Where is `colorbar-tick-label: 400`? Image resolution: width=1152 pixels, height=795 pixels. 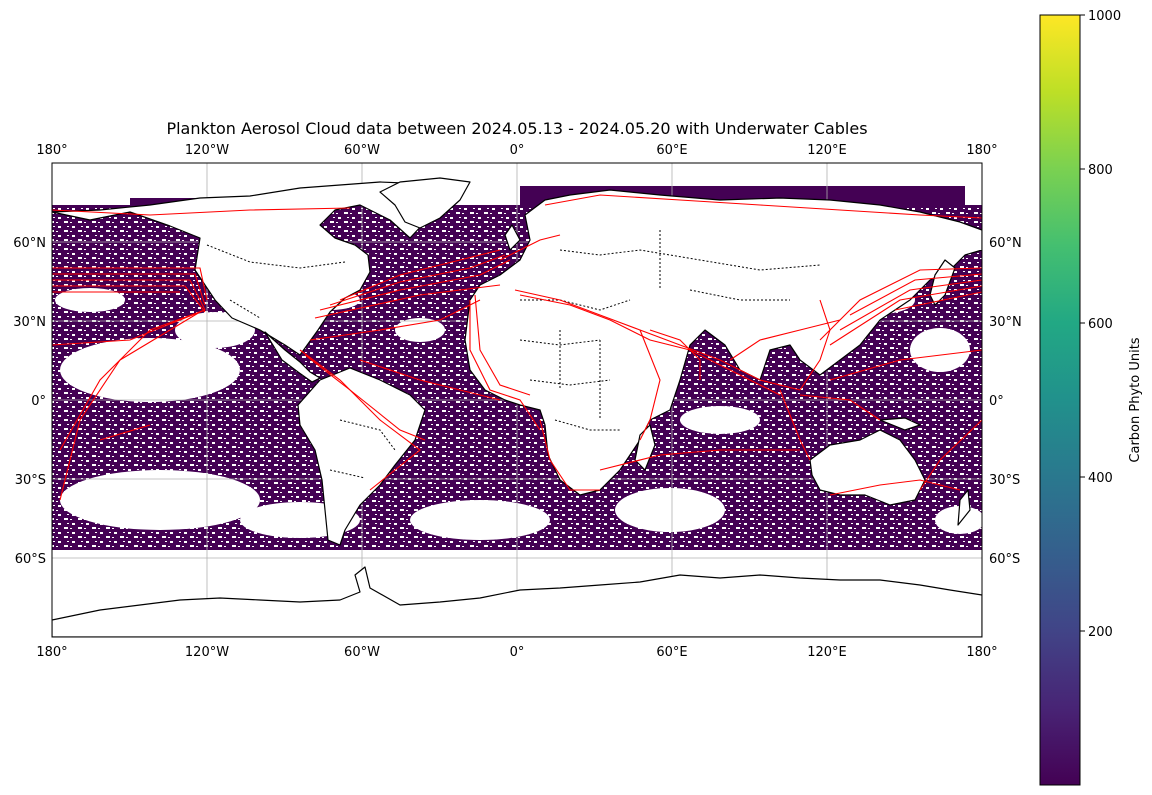 colorbar-tick-label: 400 is located at coordinates (1100, 478).